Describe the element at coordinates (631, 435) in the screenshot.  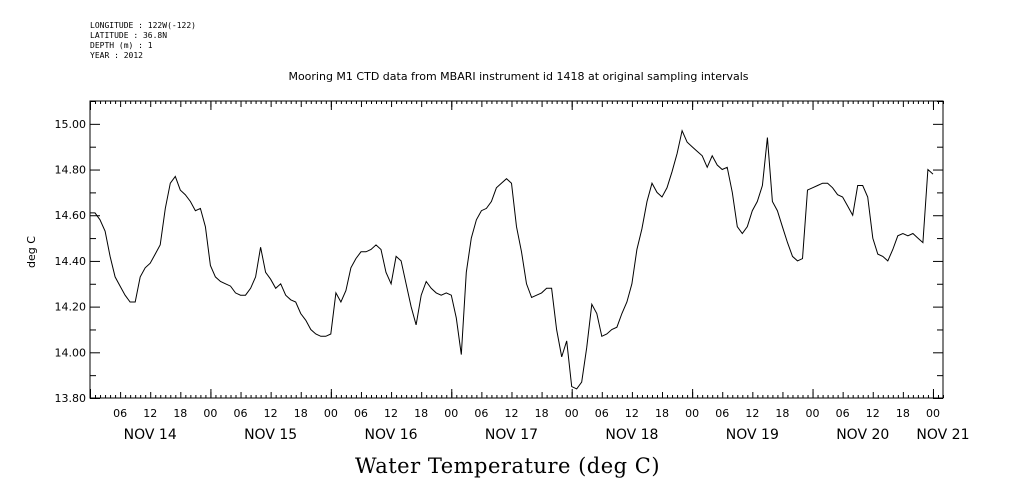
I see `x-day-label: NOV 18` at that location.